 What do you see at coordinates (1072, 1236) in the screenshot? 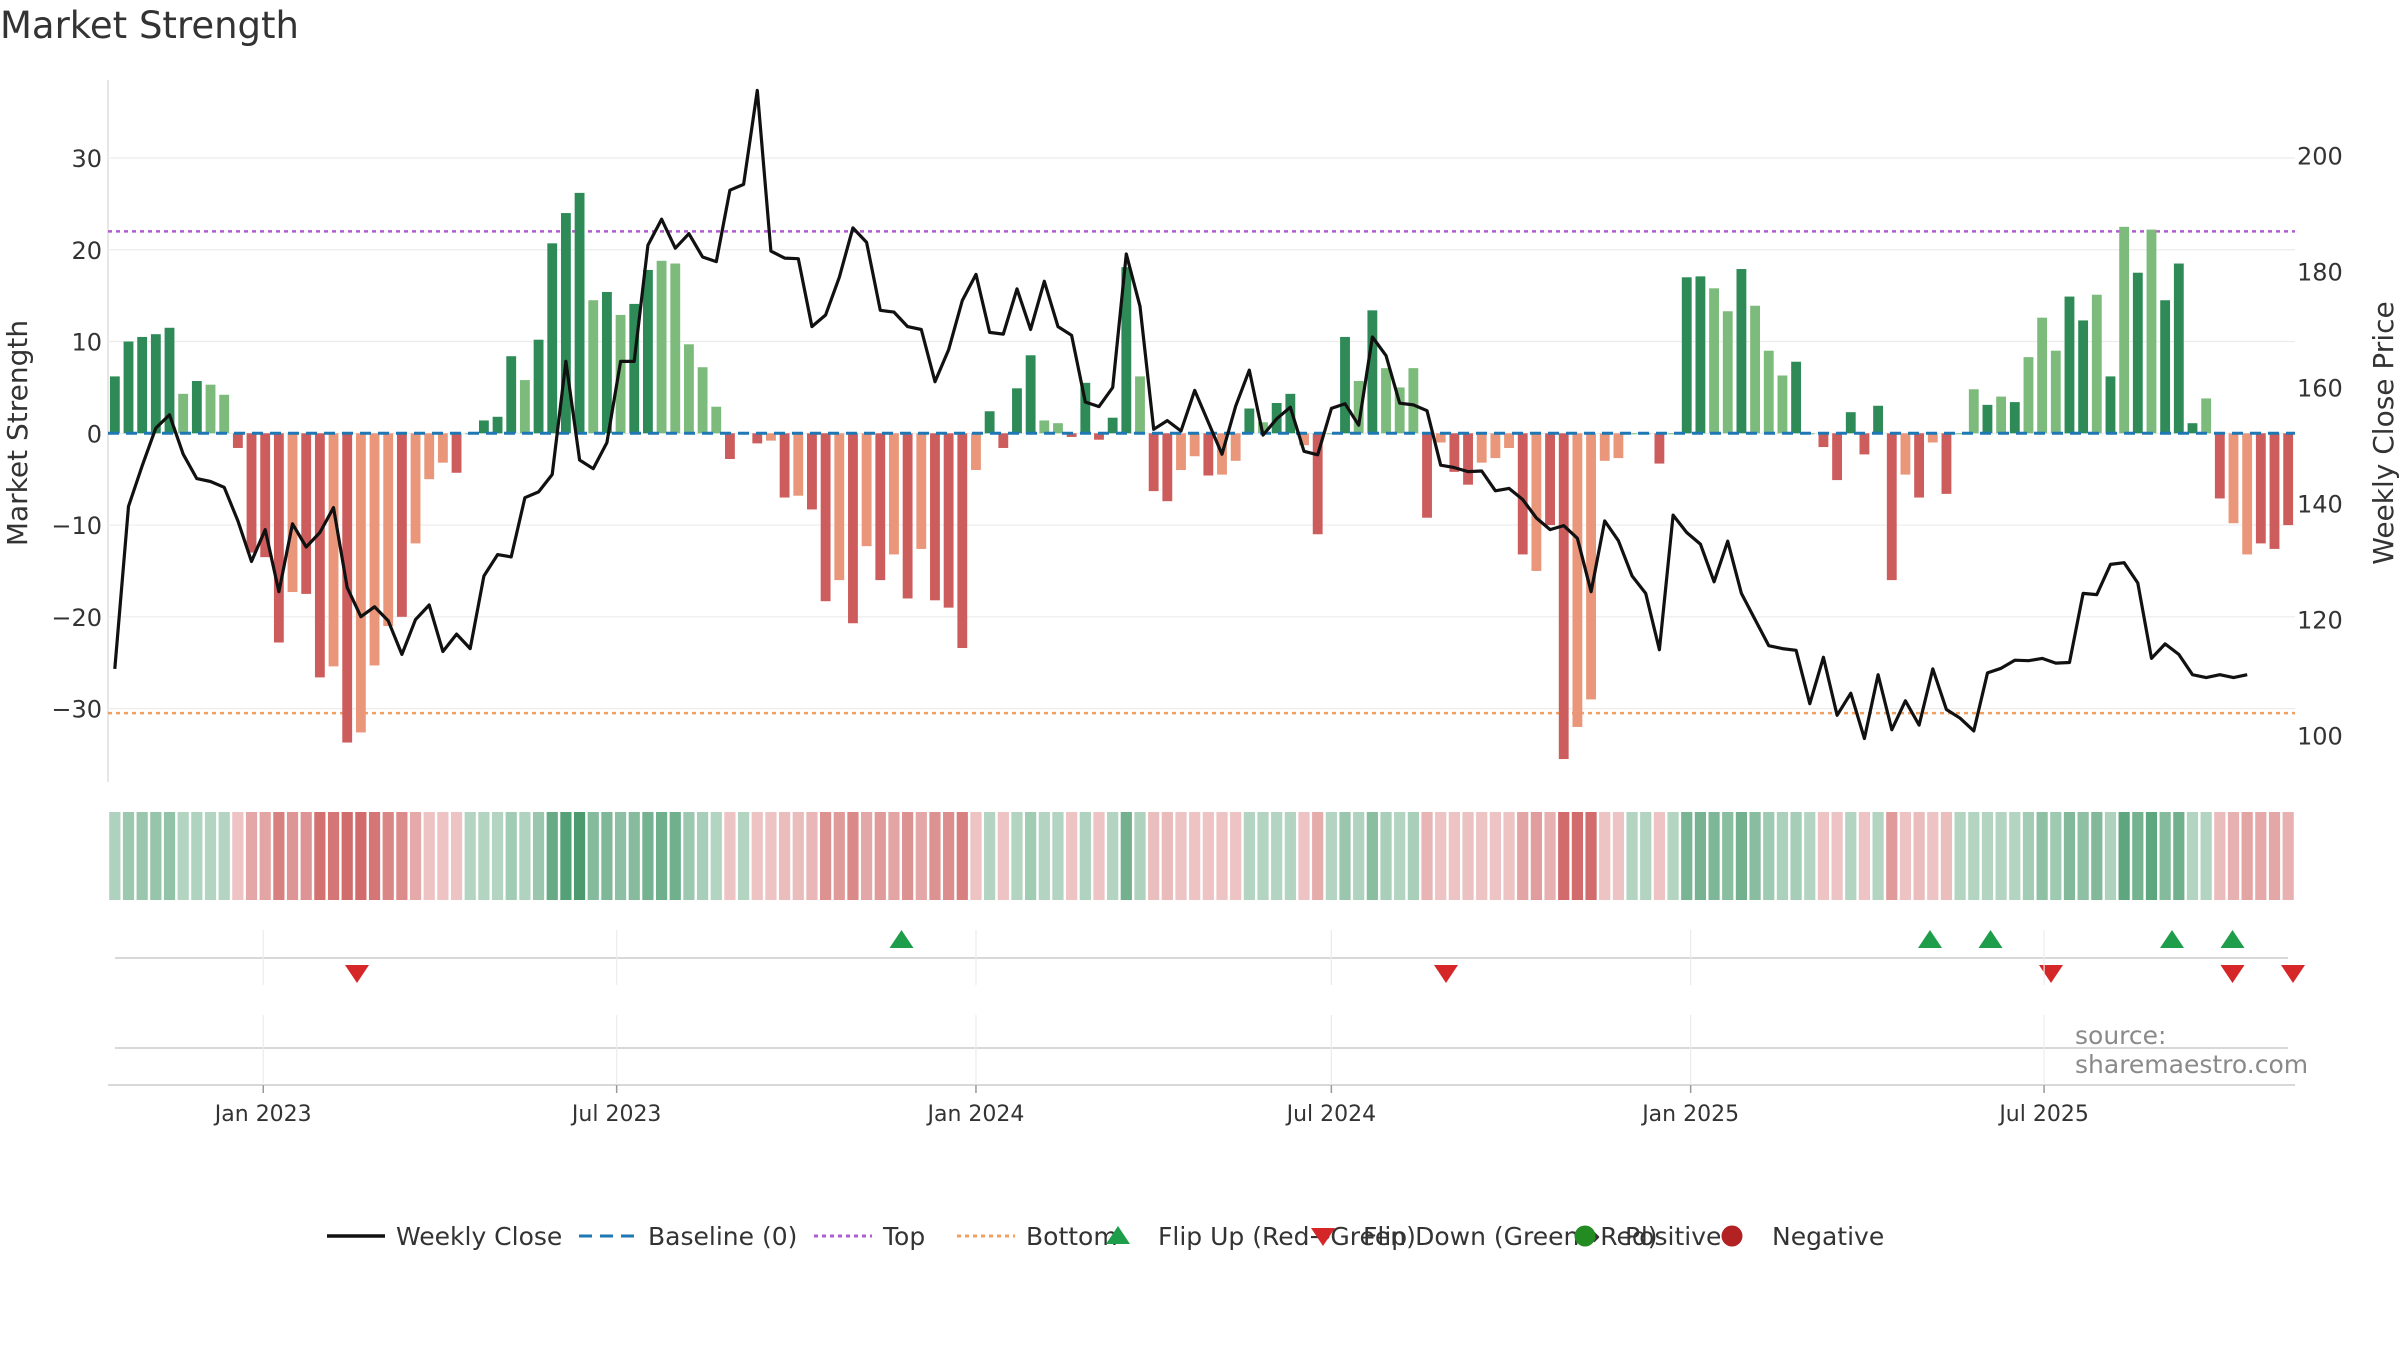
I see `legend-label: Bottom` at bounding box center [1072, 1236].